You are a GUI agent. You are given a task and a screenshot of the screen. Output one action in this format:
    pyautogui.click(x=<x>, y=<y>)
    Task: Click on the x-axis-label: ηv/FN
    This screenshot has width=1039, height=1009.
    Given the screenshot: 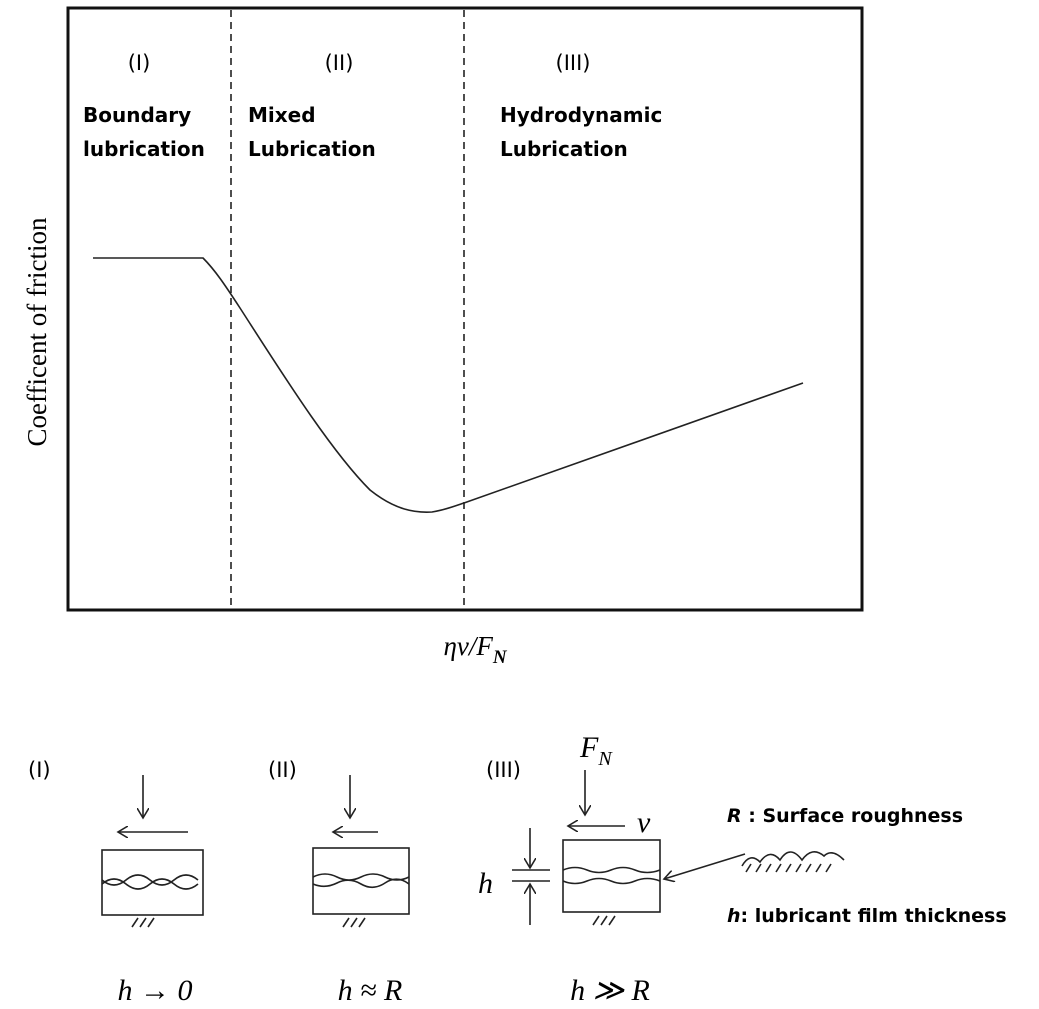 What is the action you would take?
    pyautogui.click(x=475, y=649)
    